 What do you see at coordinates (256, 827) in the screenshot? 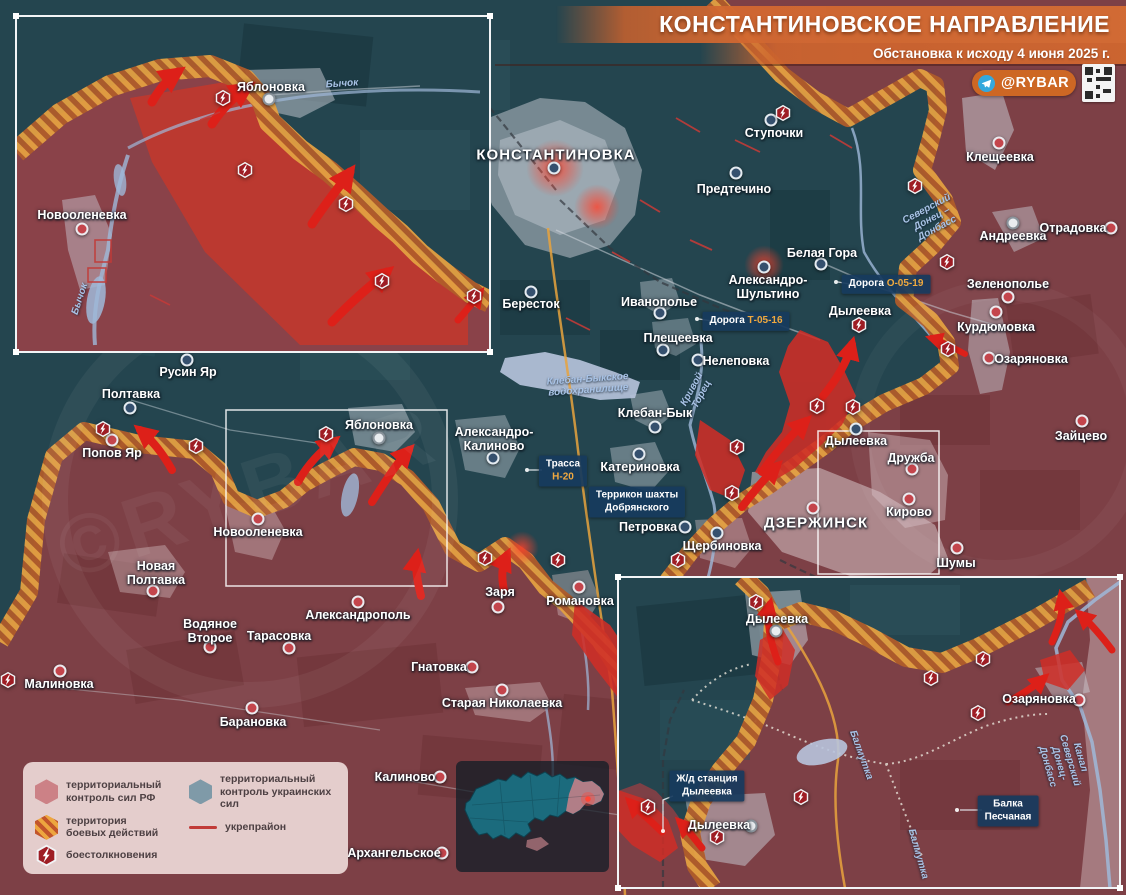
I see `legend-label: укрепрайон` at bounding box center [256, 827].